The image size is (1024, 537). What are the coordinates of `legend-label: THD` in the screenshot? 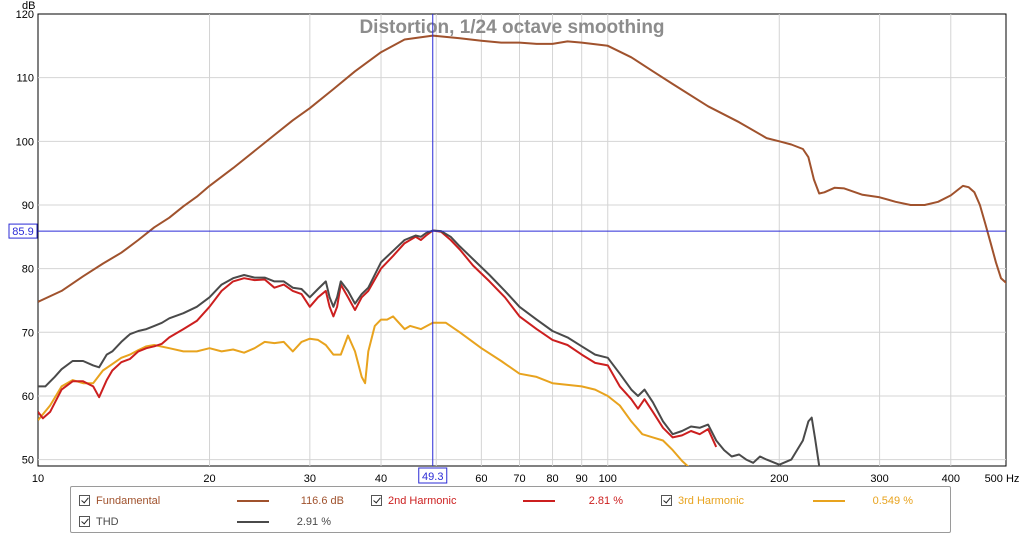 It's located at (107, 522).